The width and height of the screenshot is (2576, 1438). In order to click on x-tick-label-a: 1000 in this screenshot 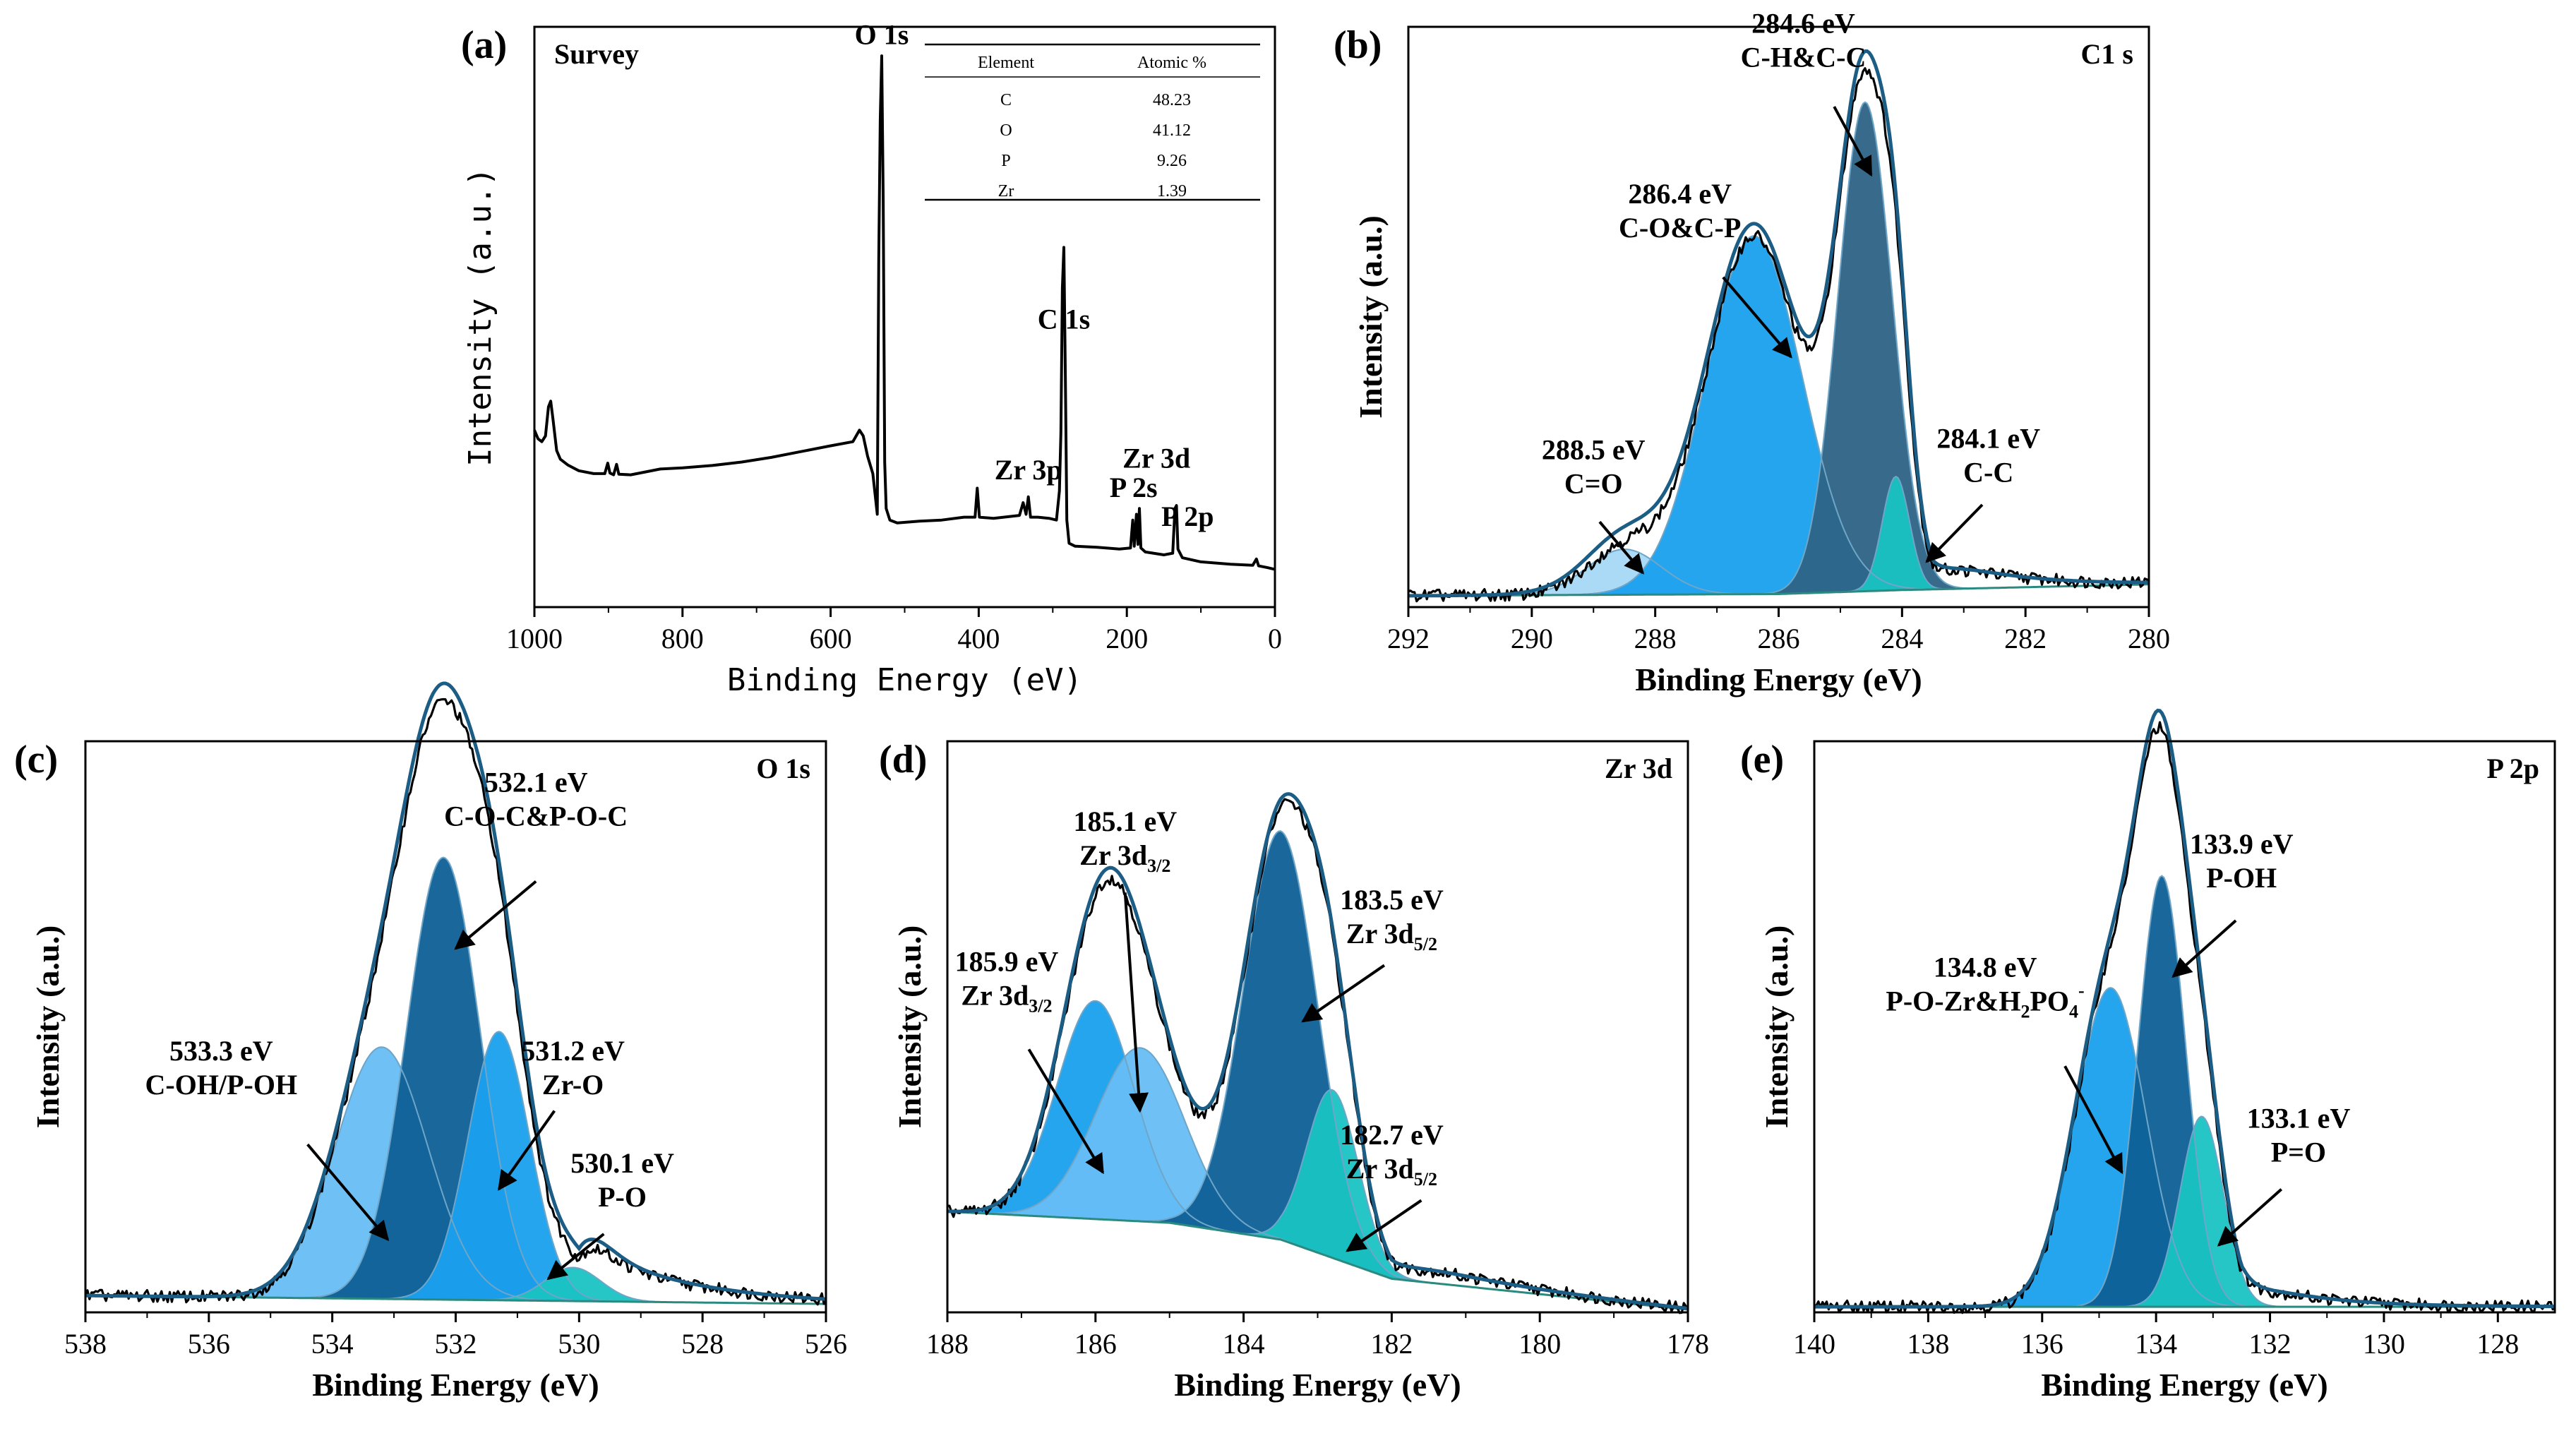, I will do `click(534, 639)`.